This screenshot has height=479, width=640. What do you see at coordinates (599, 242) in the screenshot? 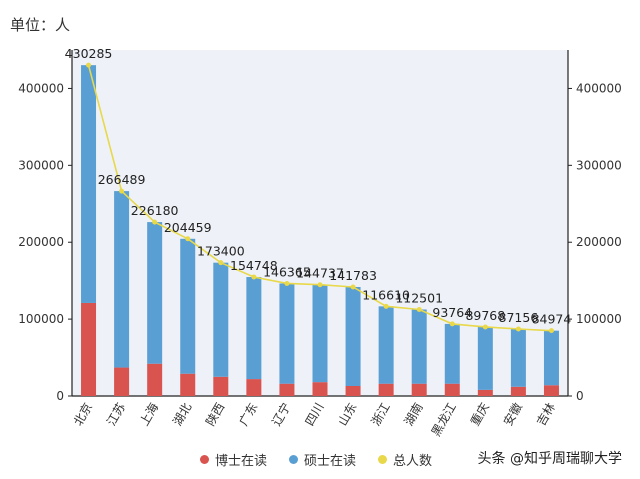
I see `y-tick-label-right: 200000` at bounding box center [599, 242].